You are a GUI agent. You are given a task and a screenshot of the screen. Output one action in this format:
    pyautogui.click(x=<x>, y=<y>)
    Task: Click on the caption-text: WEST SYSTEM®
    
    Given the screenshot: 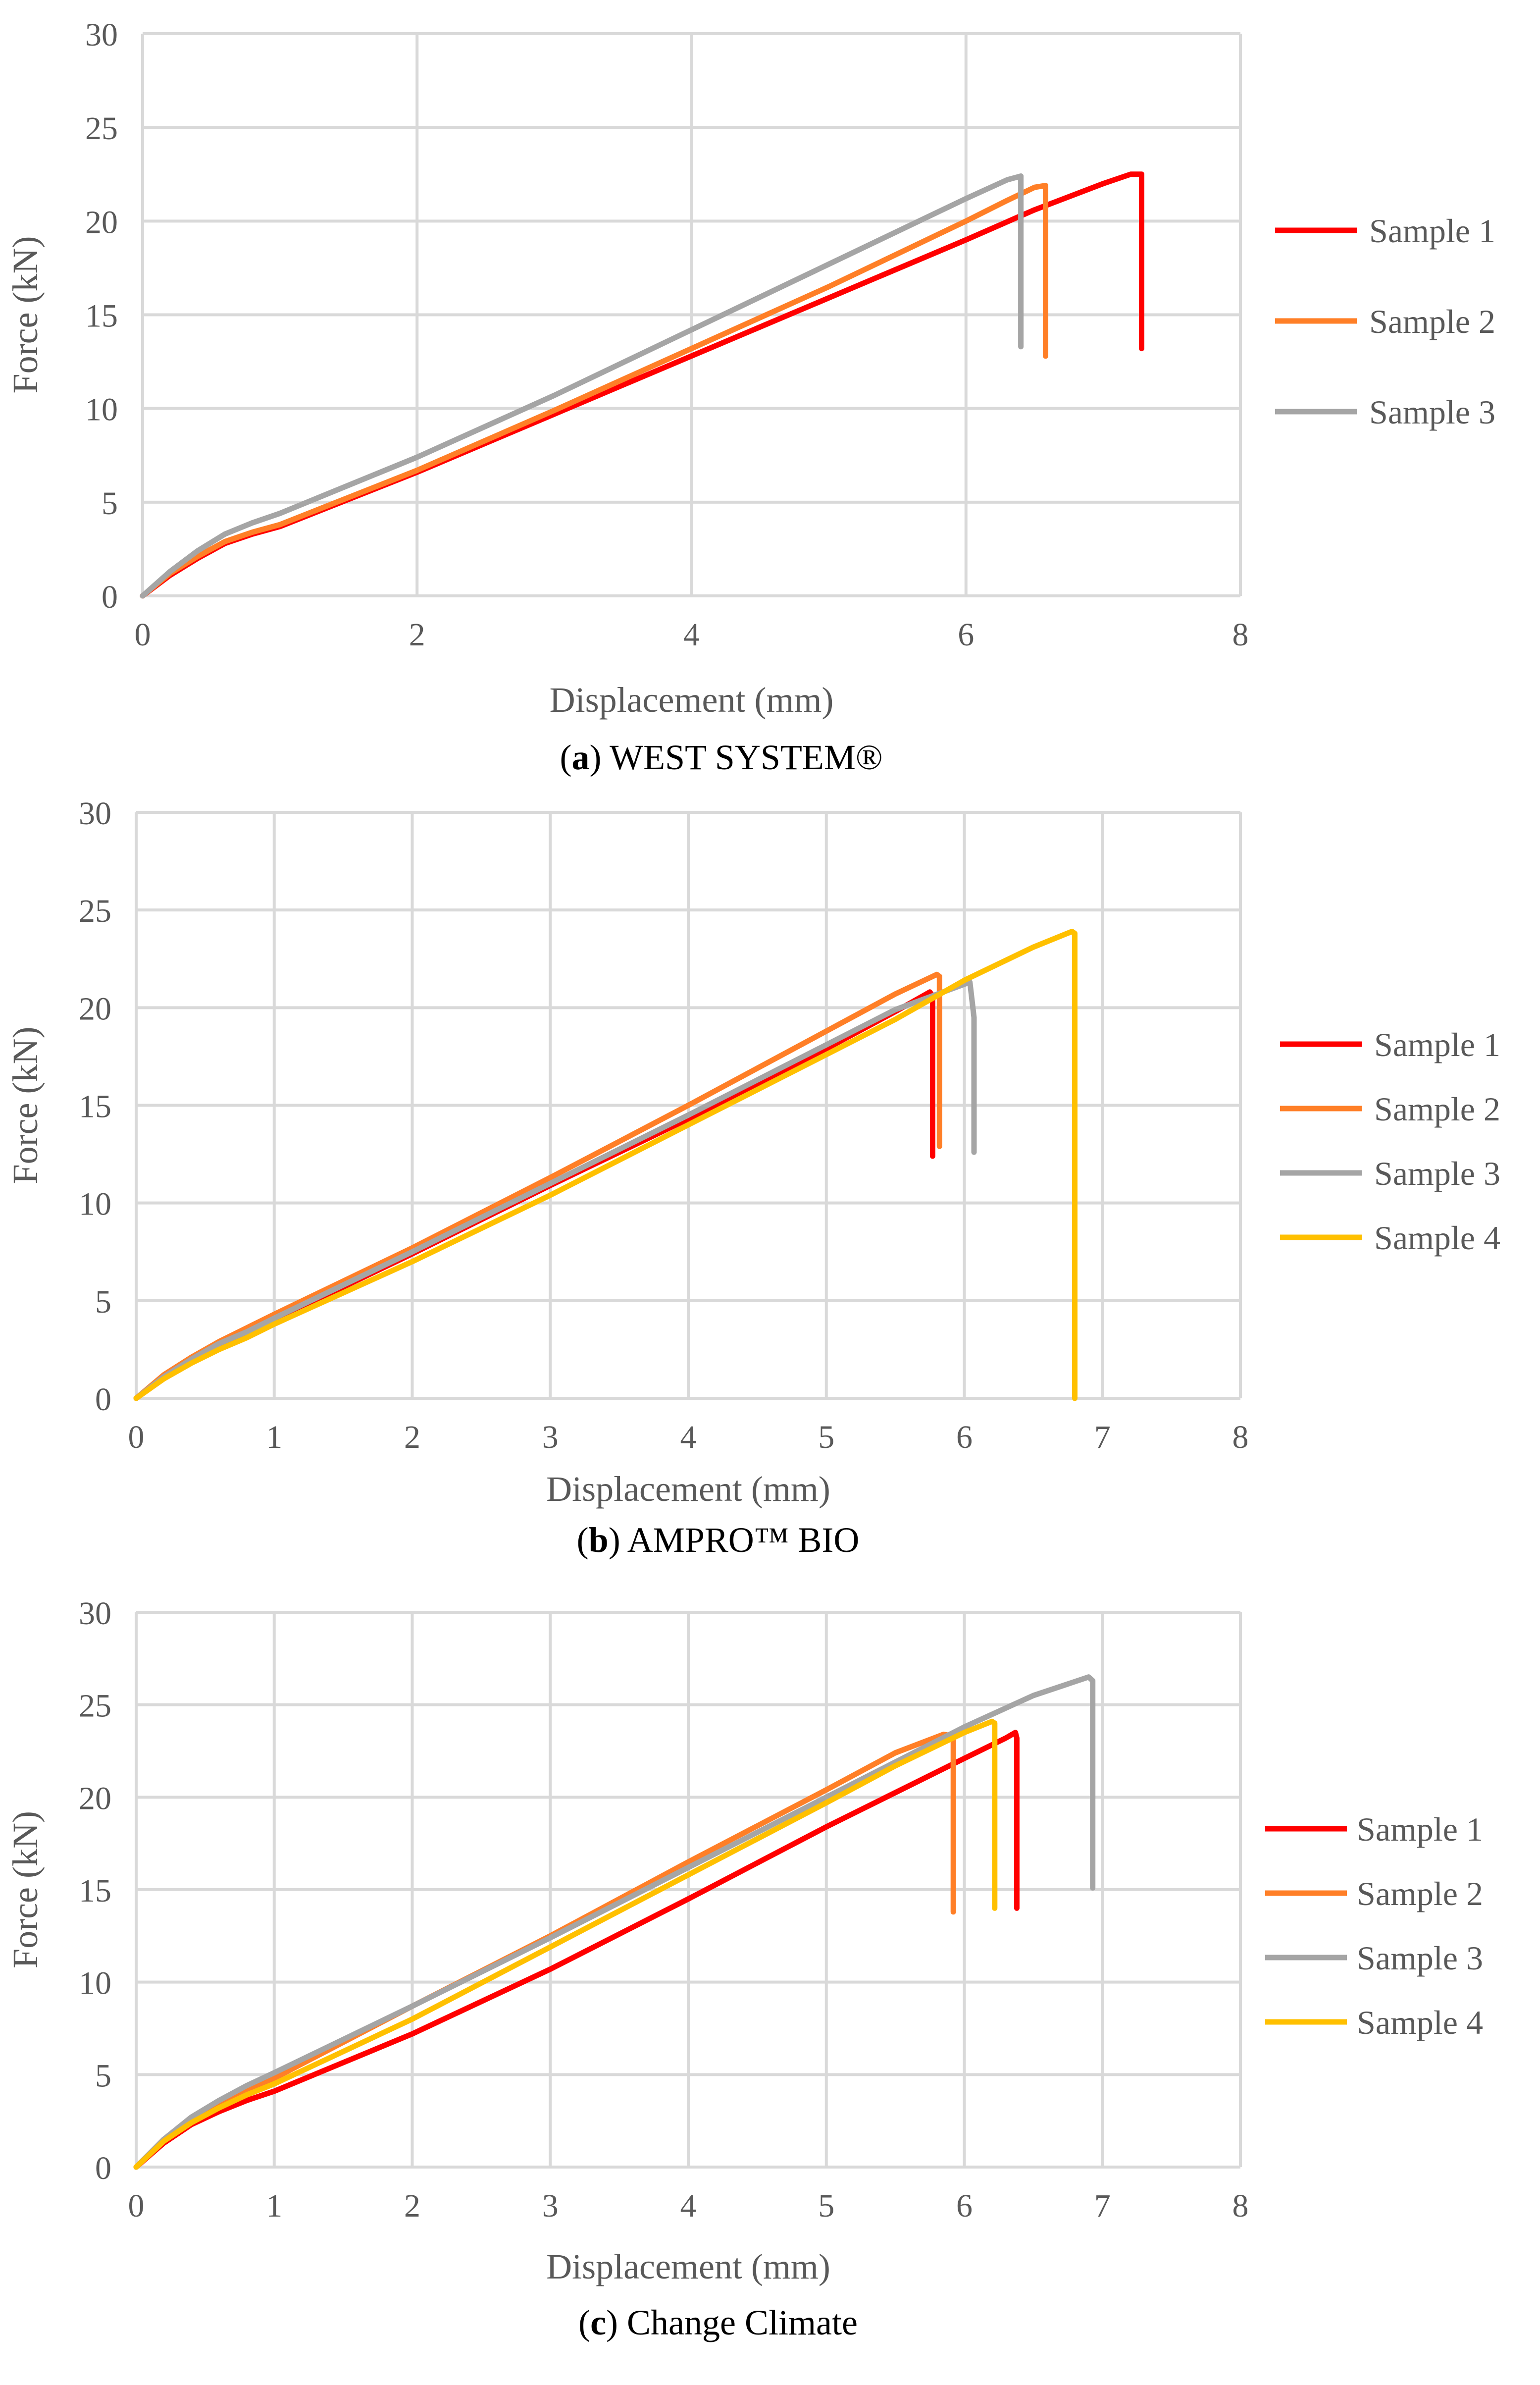 What is the action you would take?
    pyautogui.click(x=741, y=758)
    